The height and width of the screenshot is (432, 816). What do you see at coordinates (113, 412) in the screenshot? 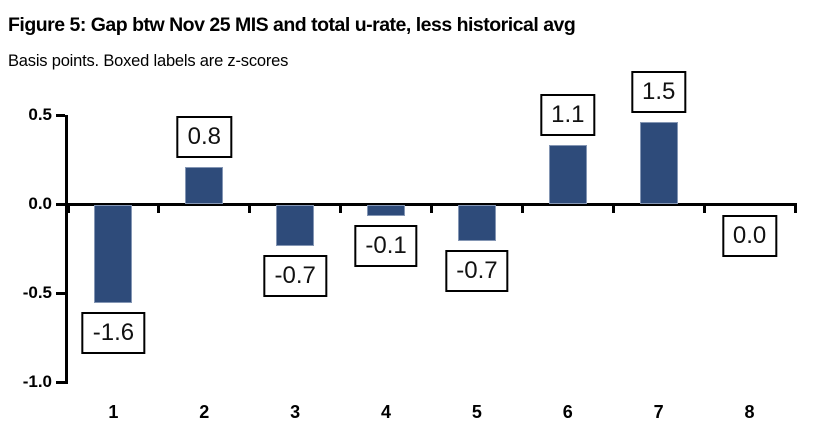
I see `x-category-label: 1` at bounding box center [113, 412].